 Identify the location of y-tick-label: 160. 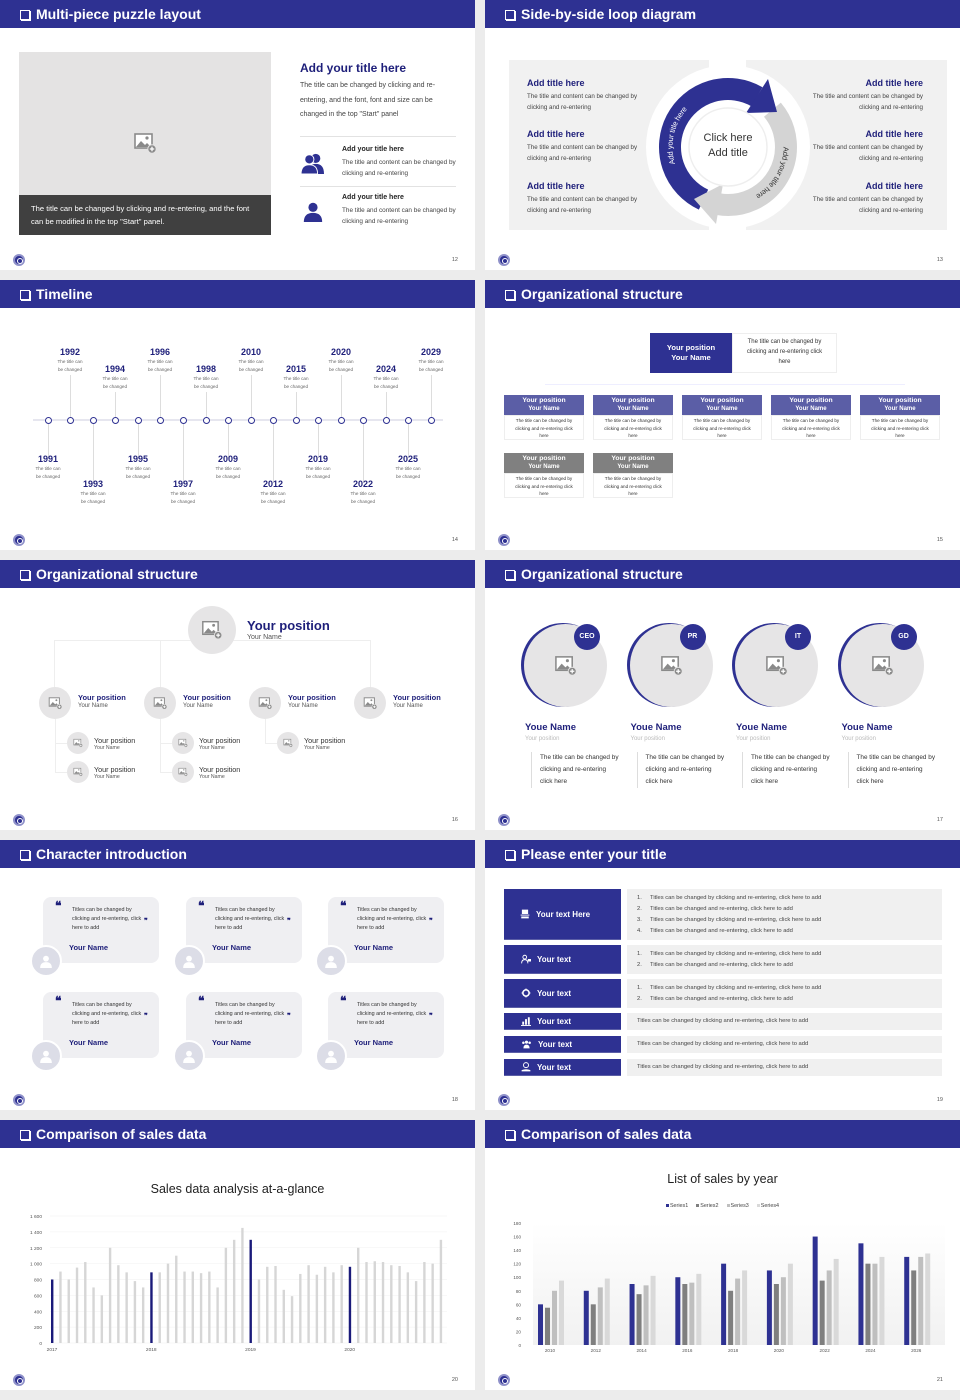
(517, 1237).